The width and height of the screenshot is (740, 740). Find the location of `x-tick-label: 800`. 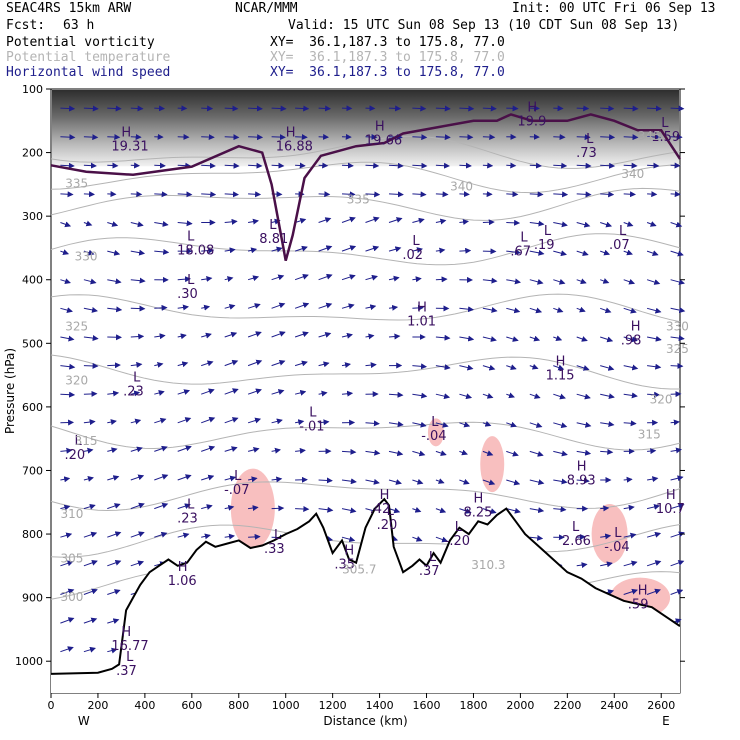

x-tick-label: 800 is located at coordinates (238, 705).